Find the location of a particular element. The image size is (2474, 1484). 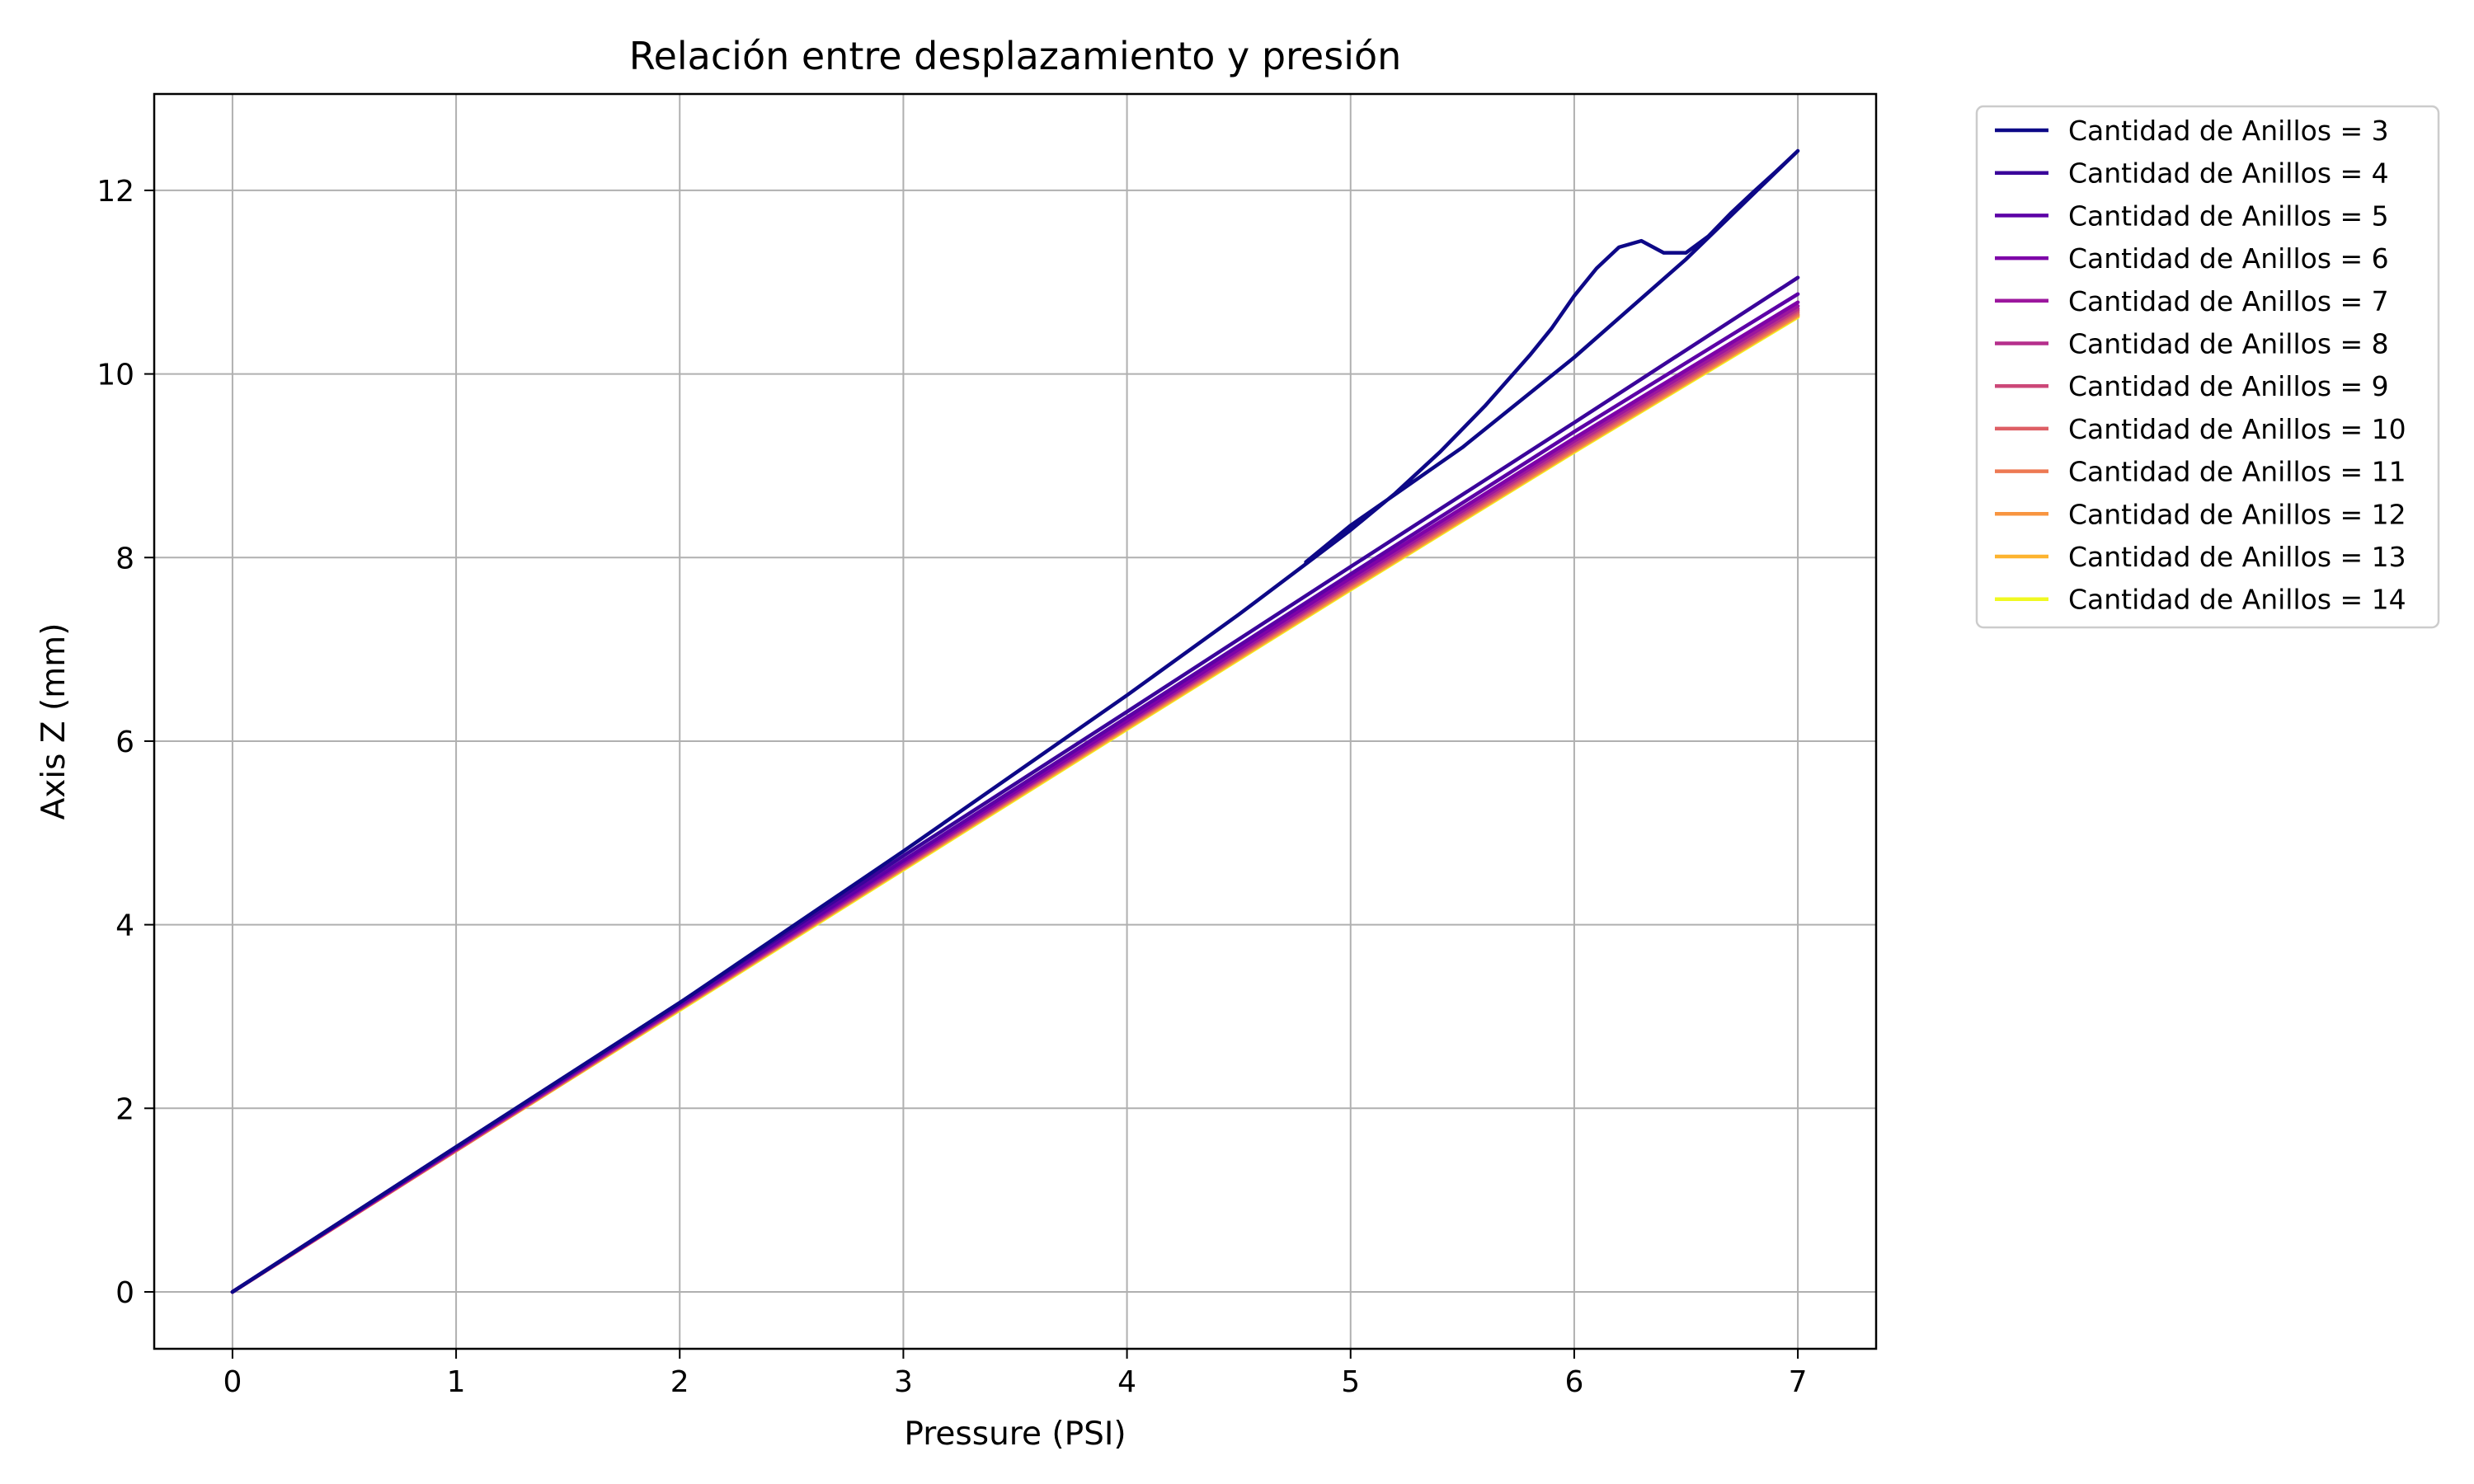

y-ticks: 0 2 4 6 8 10 12 is located at coordinates (125, 742).